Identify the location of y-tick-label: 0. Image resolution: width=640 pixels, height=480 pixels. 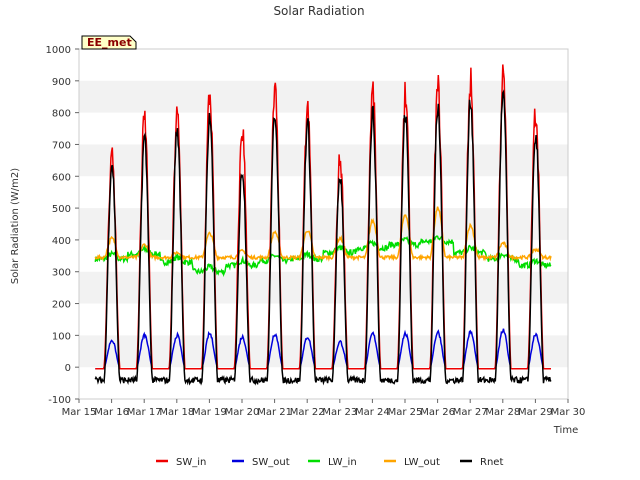
(68, 368).